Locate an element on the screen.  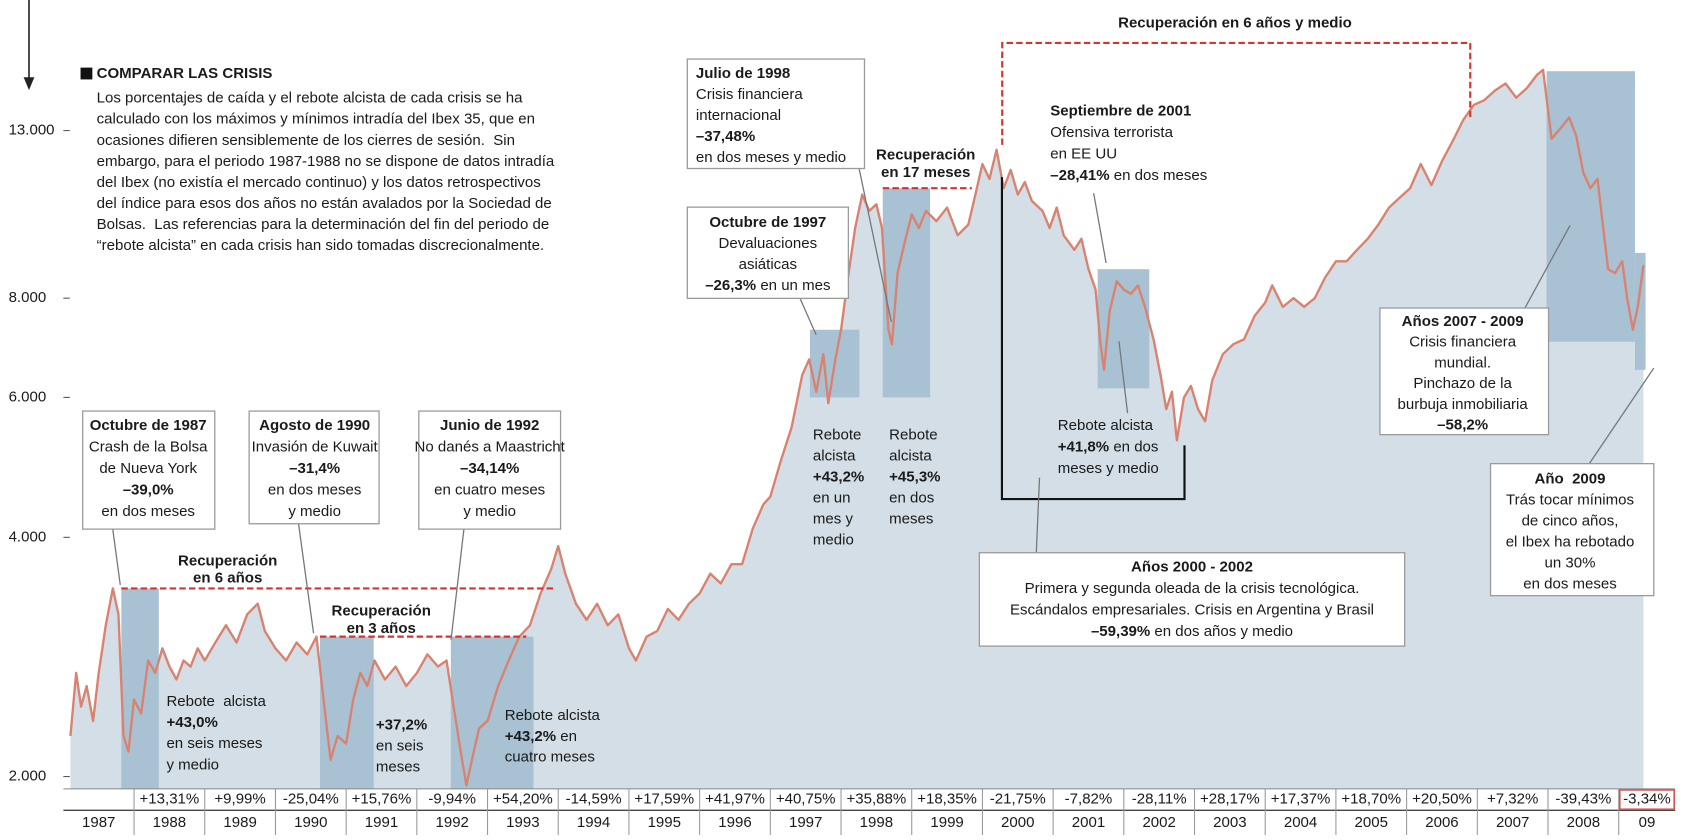
annual-return: +35,88% is located at coordinates (877, 799).